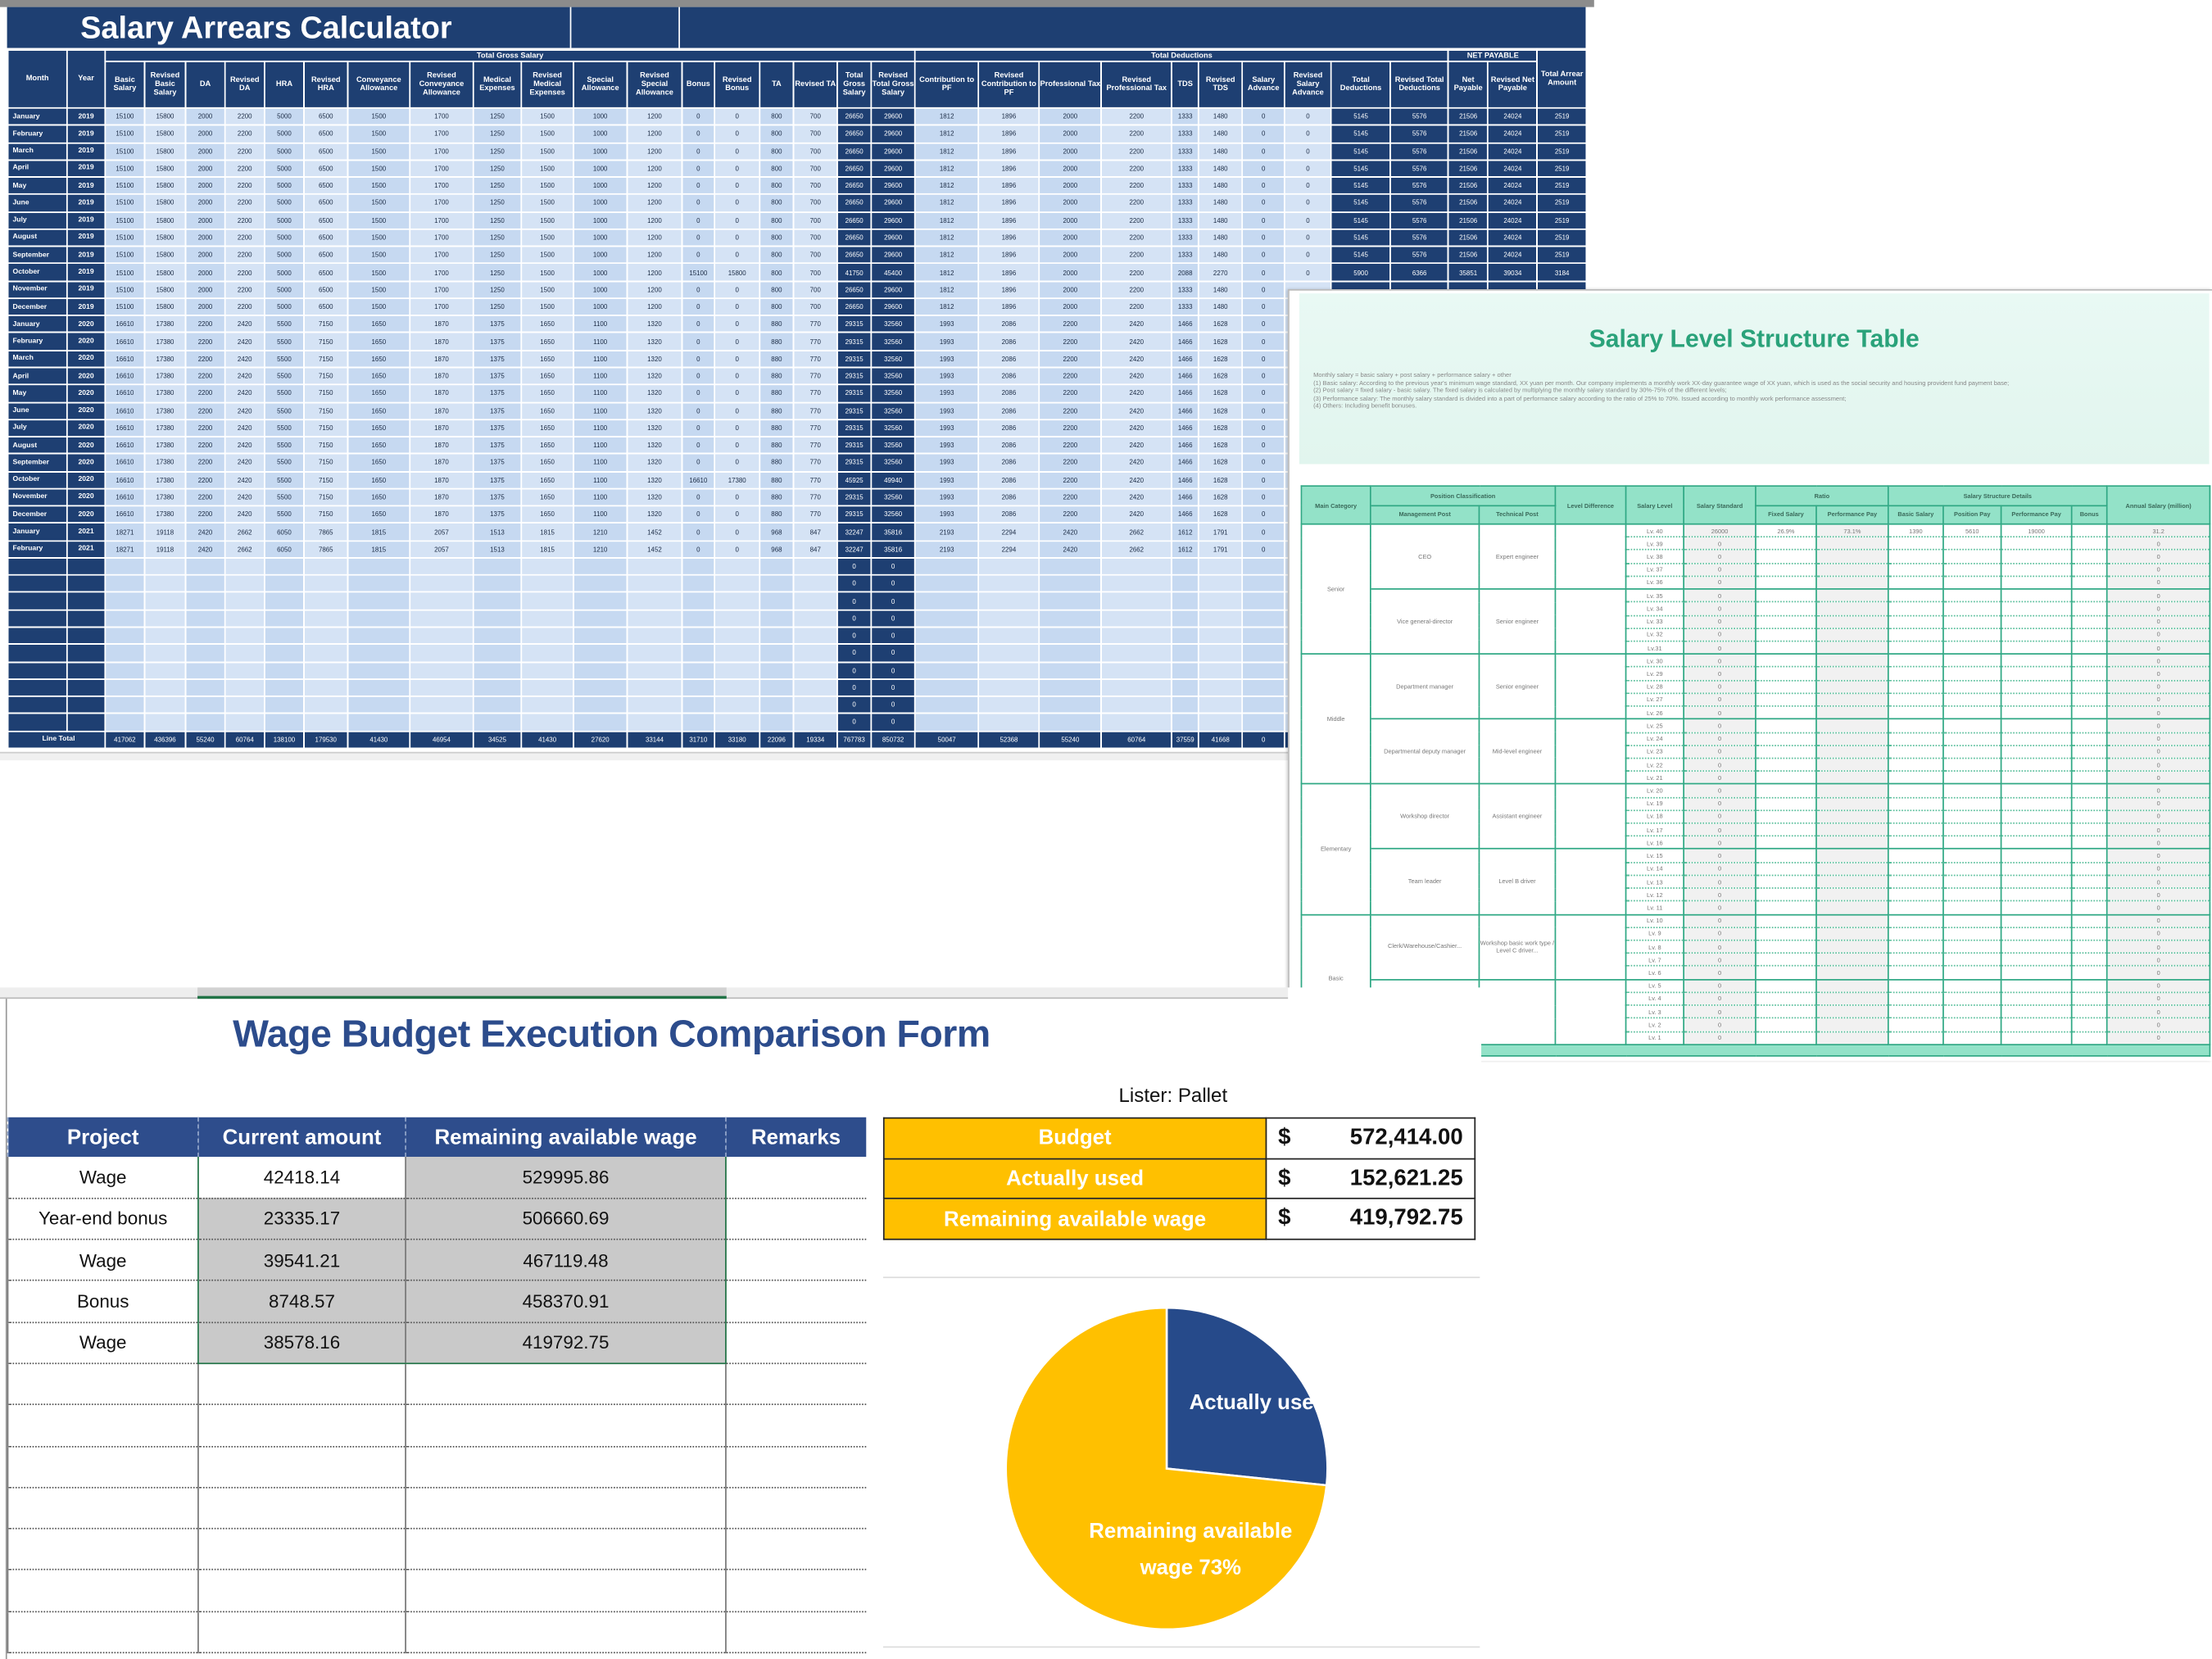  Describe the element at coordinates (547, 133) in the screenshot. I see `value-cell: 1500` at that location.